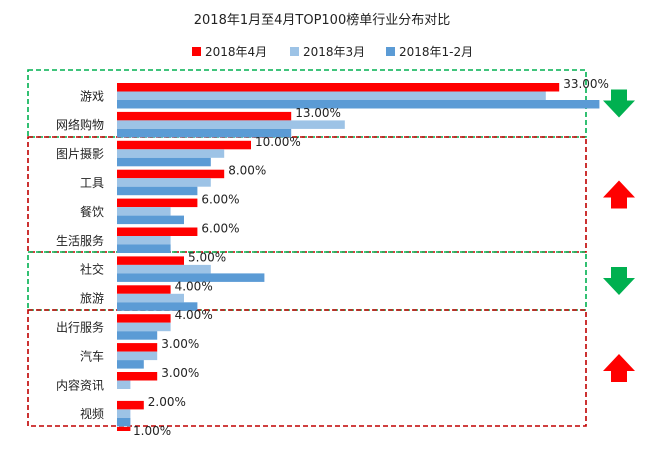 The width and height of the screenshot is (654, 460). I want to click on value-label-4: 6.00%, so click(220, 200).